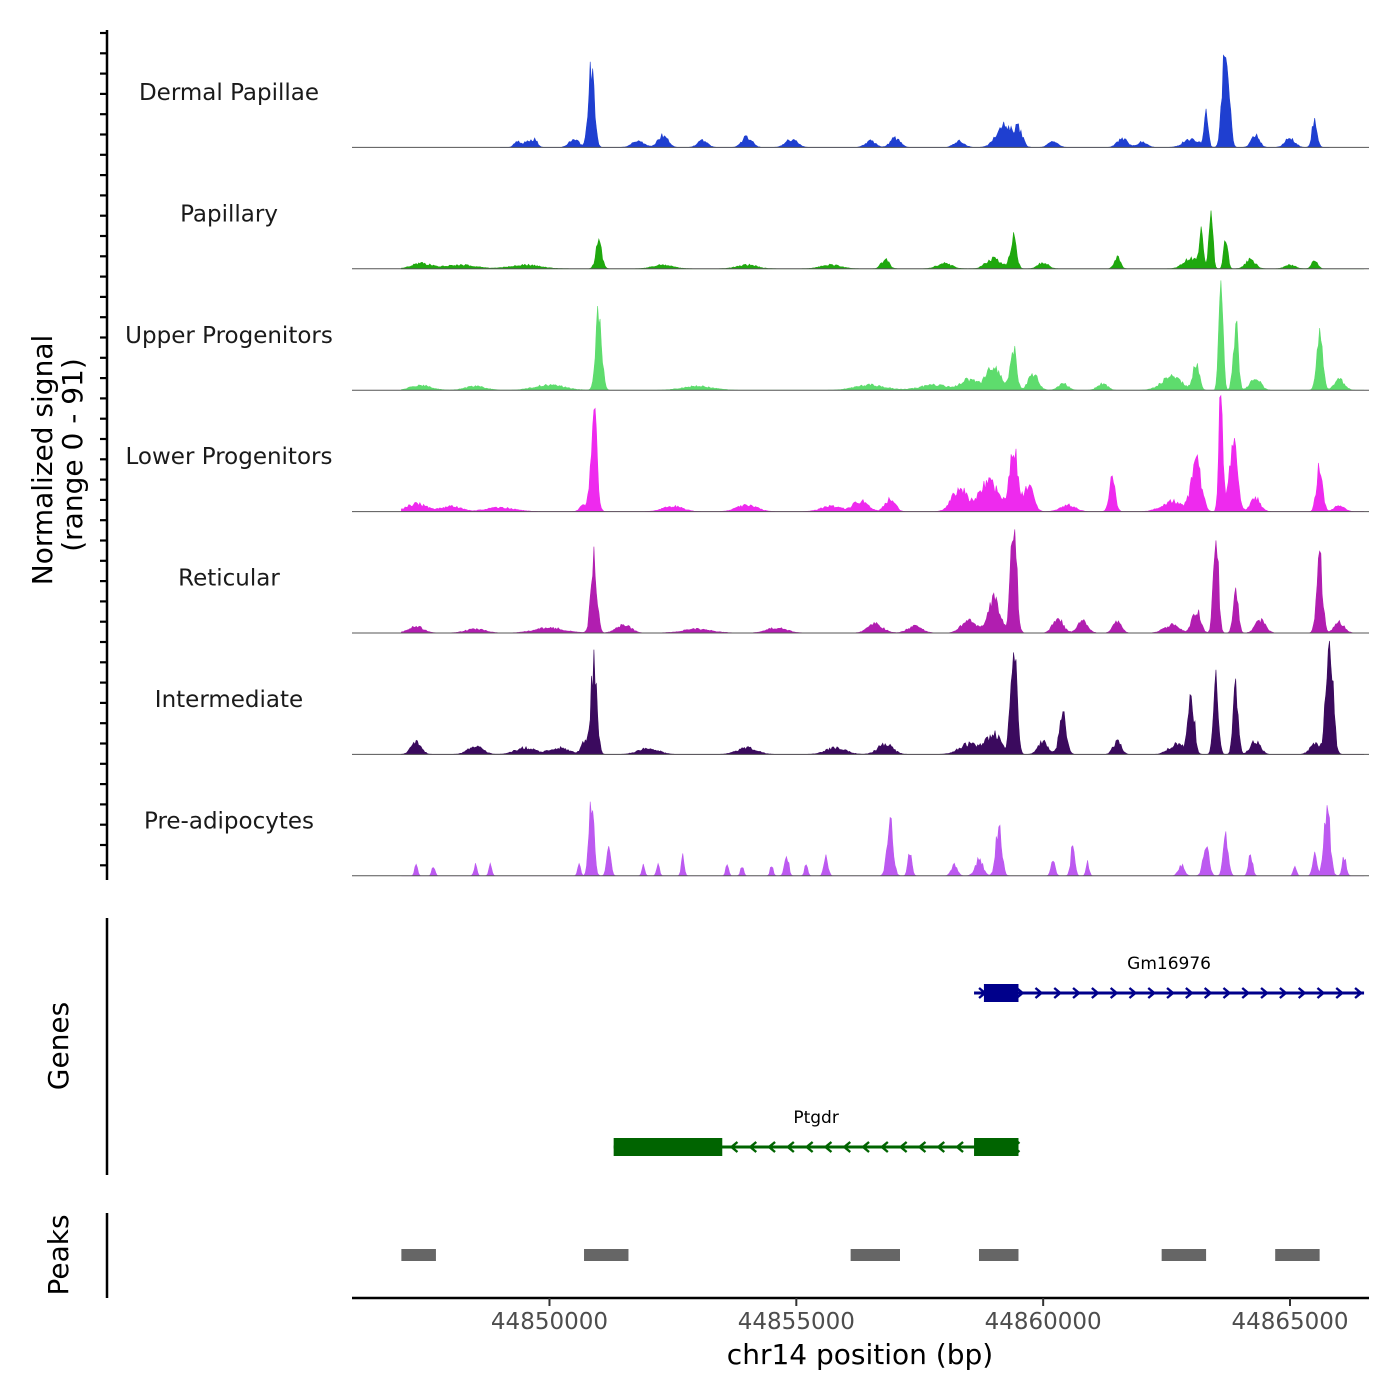 This screenshot has height=1400, width=1400. I want to click on track-intermediate: Intermediate, so click(762, 697).